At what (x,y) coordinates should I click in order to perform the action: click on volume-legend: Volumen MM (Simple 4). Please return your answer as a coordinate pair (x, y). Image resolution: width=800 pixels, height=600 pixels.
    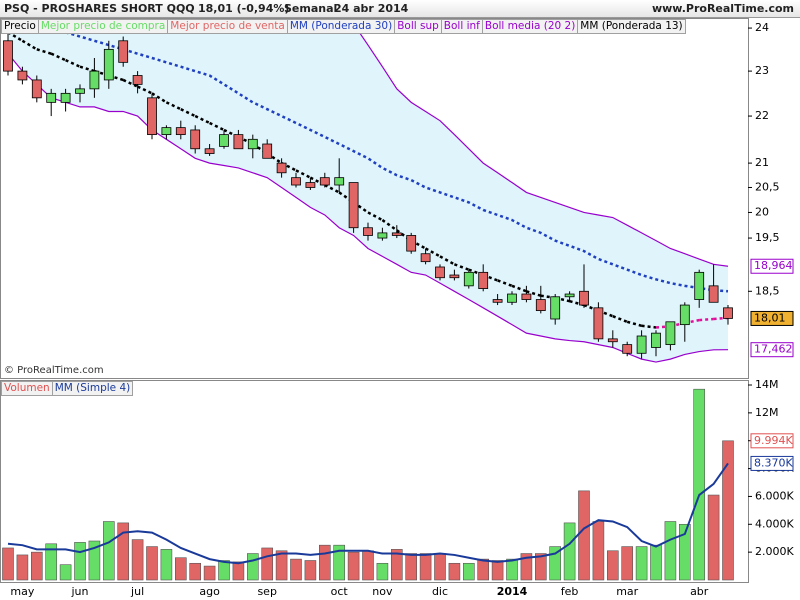
    Looking at the image, I should click on (67, 388).